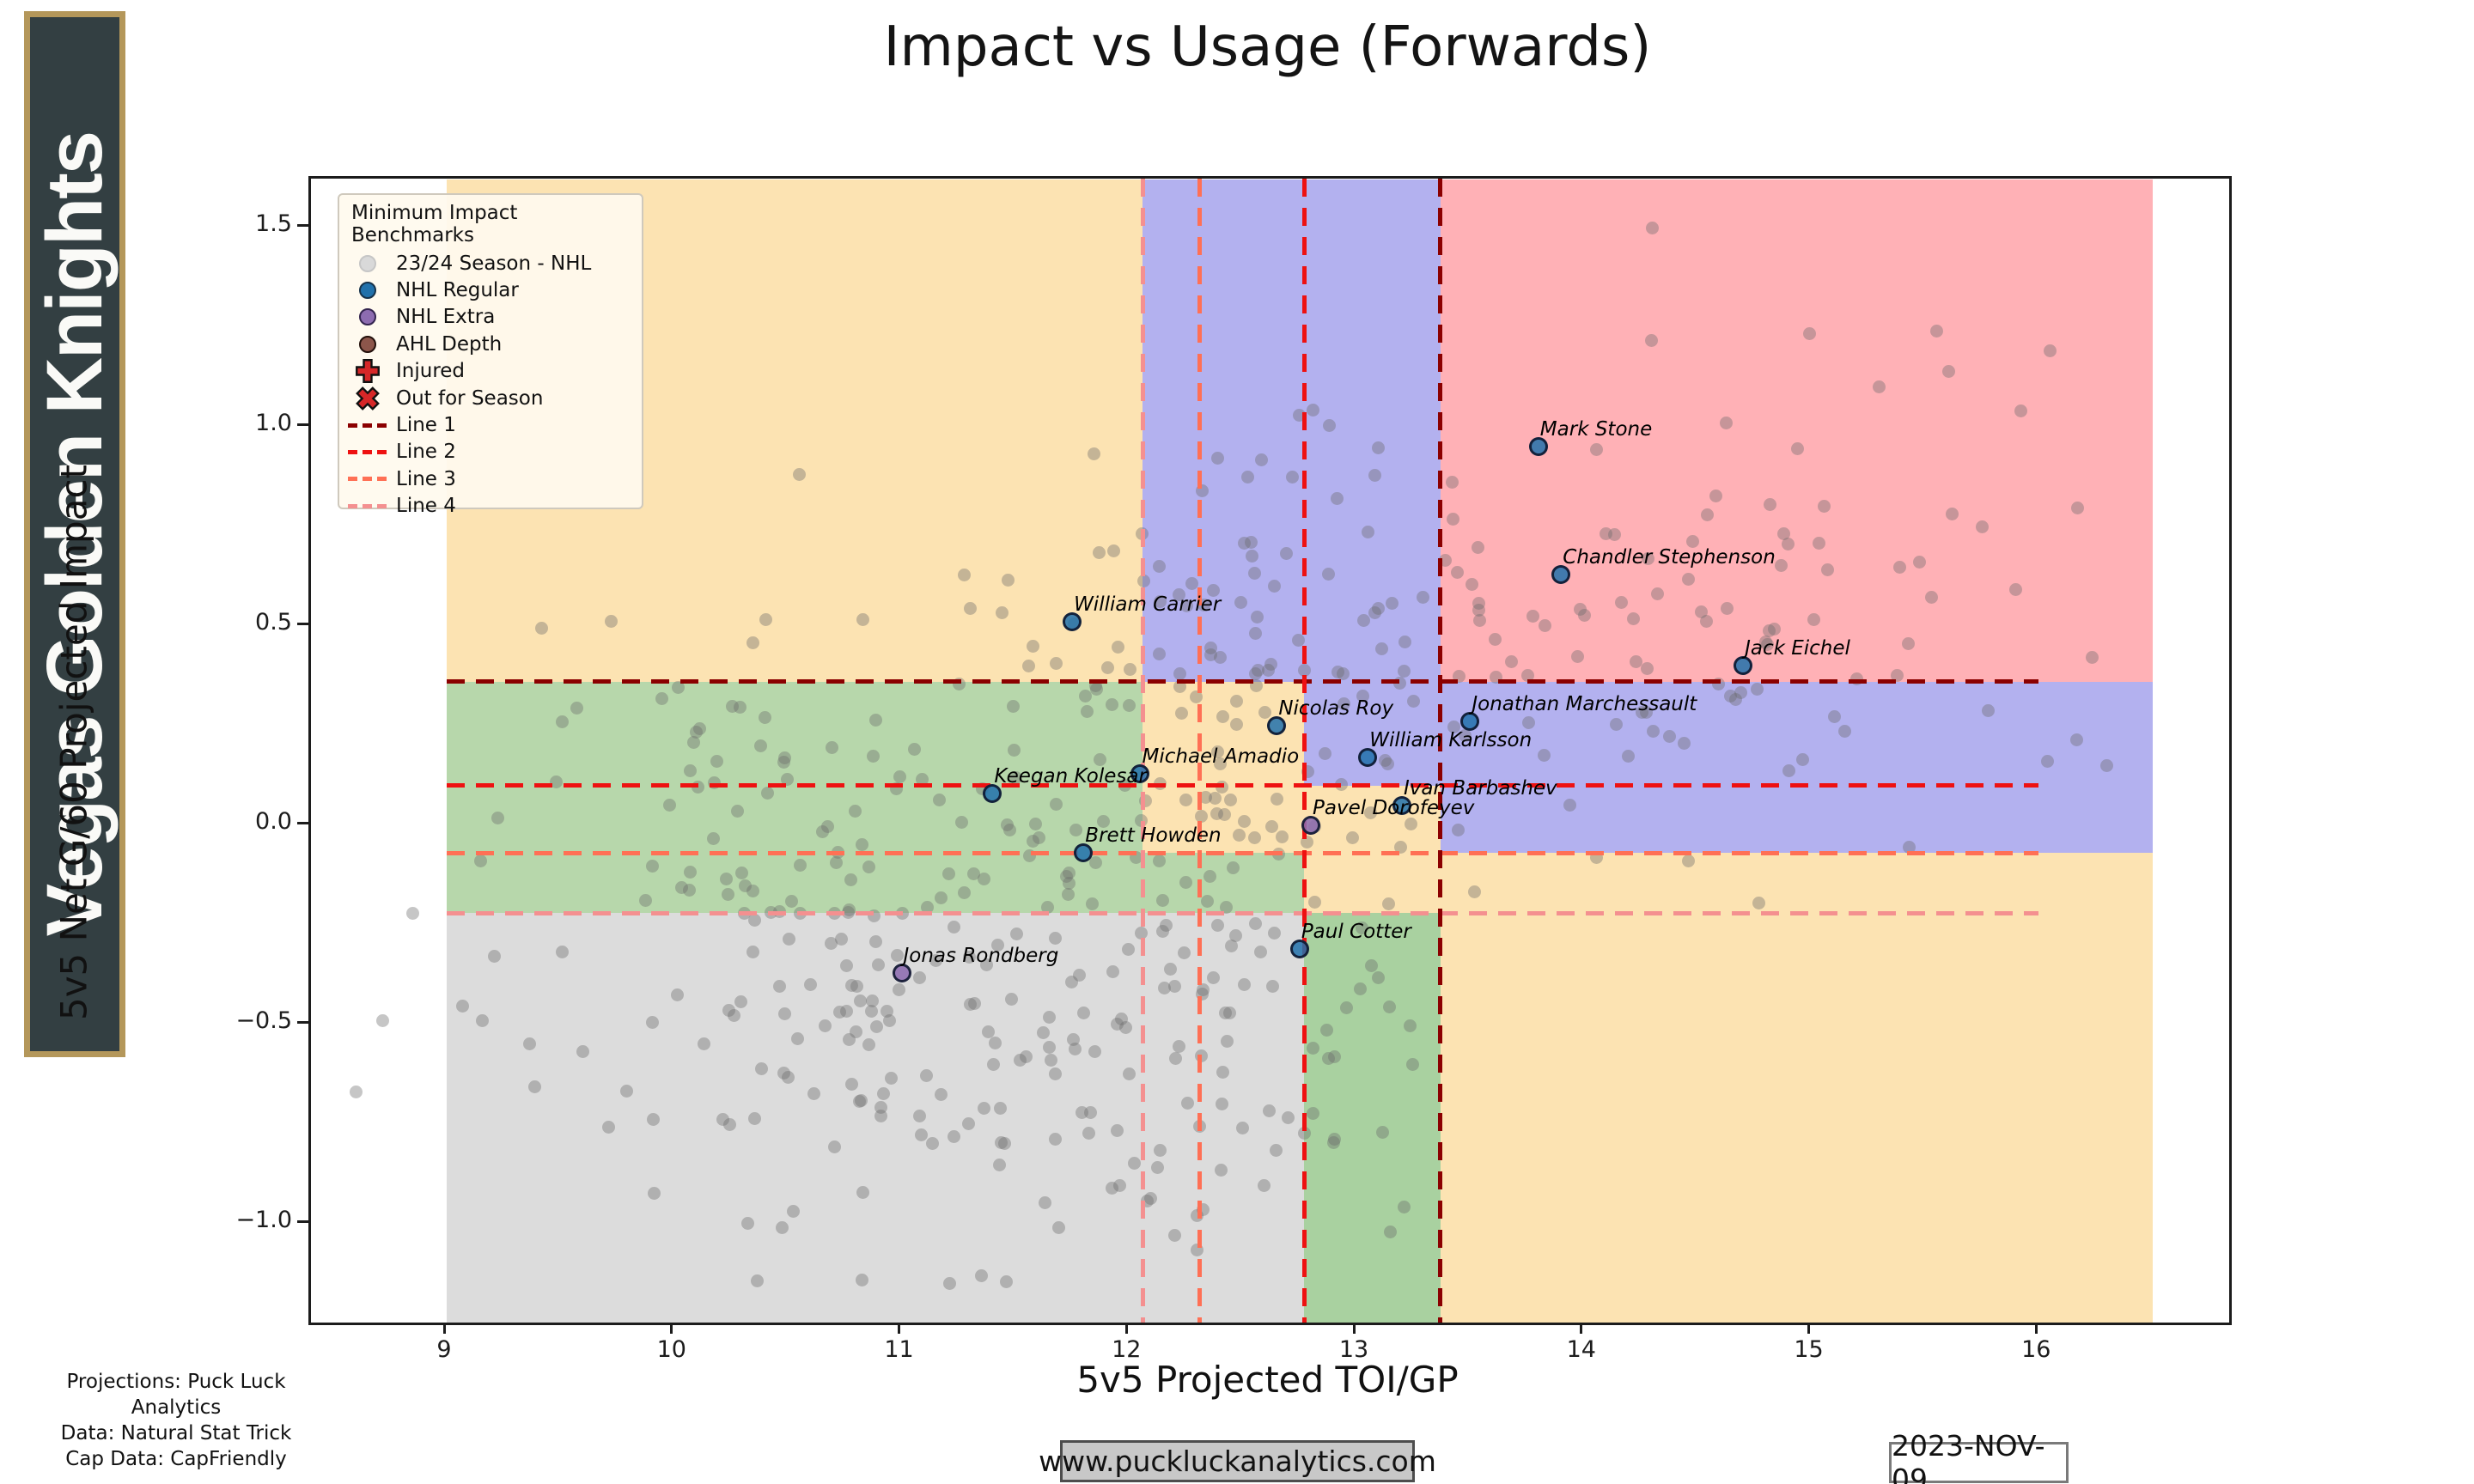  Describe the element at coordinates (1581, 1350) in the screenshot. I see `x-tick-label: 14` at that location.